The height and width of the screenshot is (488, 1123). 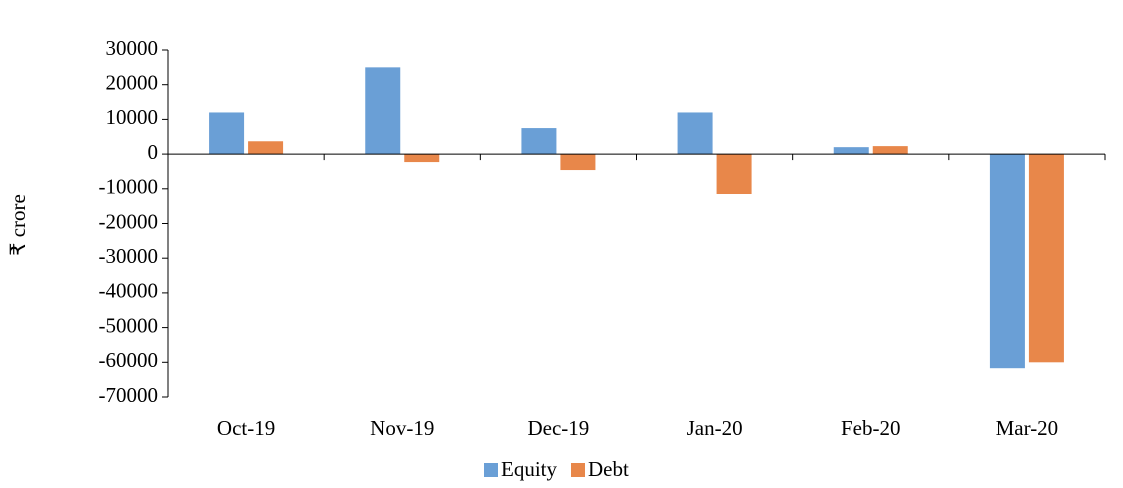 I want to click on y-tick-label: 10000, so click(x=132, y=117).